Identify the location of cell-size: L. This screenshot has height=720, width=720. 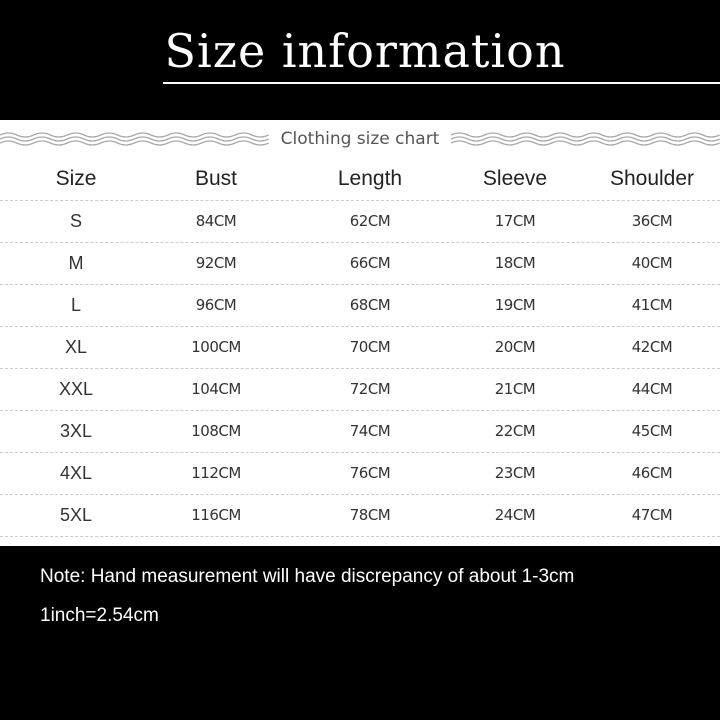
(76, 305).